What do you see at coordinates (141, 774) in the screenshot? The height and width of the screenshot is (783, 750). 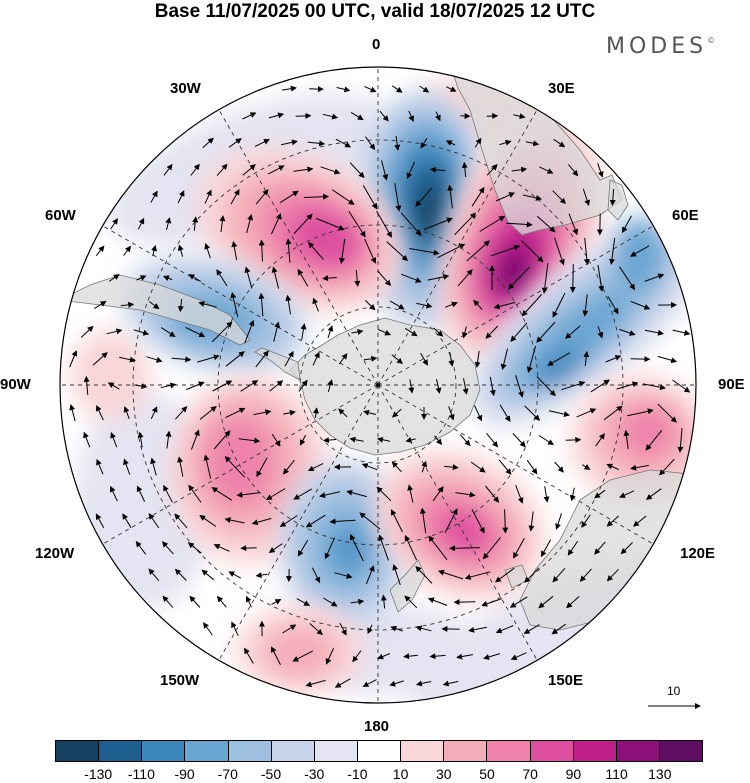 I see `color-bar-tick-label: -110` at bounding box center [141, 774].